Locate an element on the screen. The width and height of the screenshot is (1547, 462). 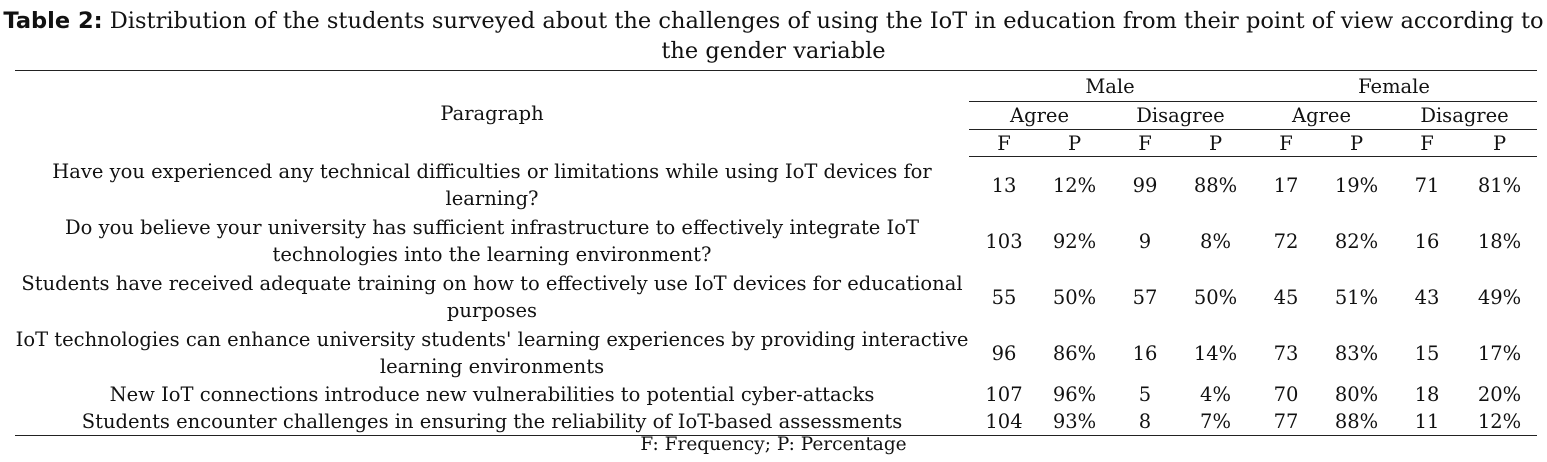
male-disagree-f-cell: 5 is located at coordinates (1145, 394).